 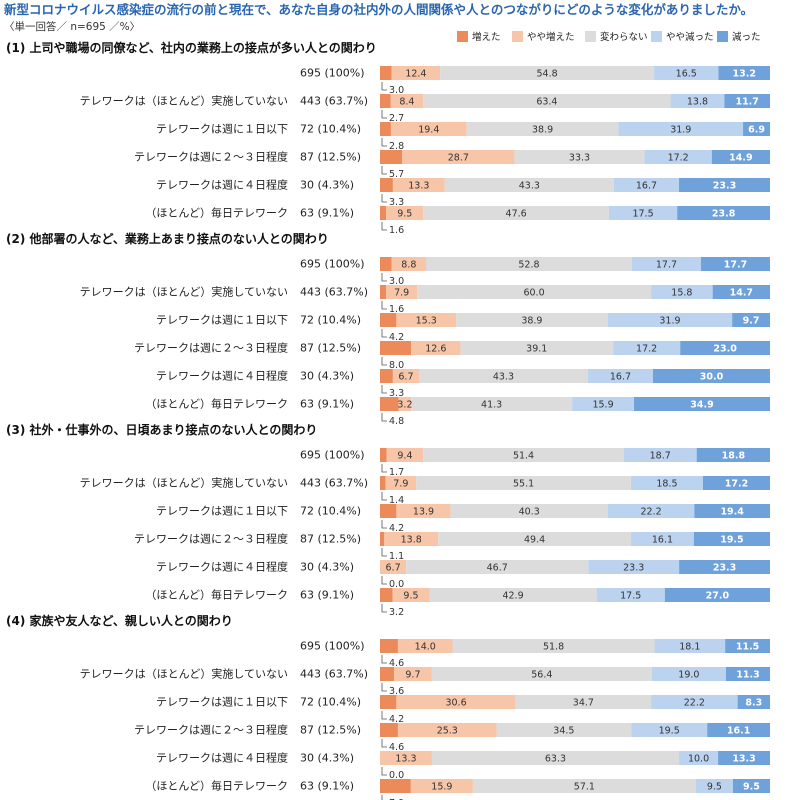 I want to click on data-label: 23.3, so click(x=724, y=568).